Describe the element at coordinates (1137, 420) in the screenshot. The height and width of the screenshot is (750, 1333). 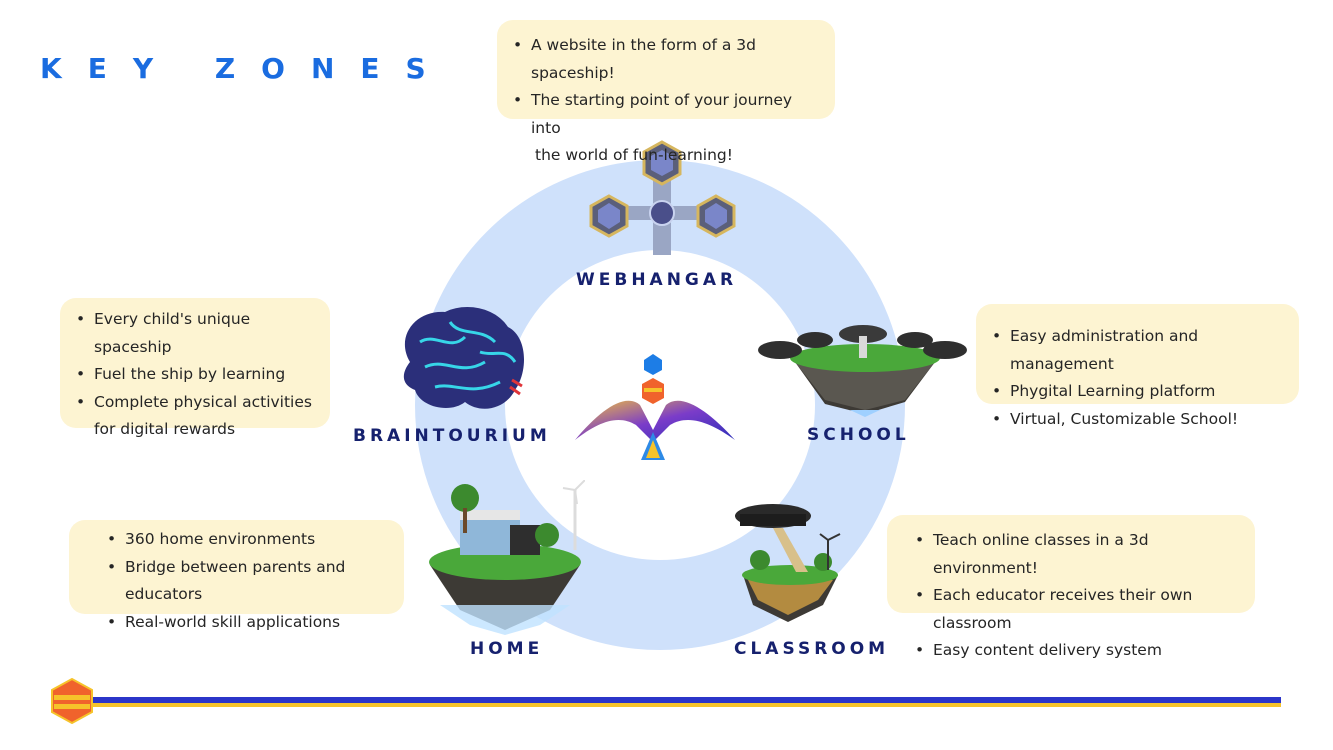
I see `school-bullet: Virtual, Customizable School!` at that location.